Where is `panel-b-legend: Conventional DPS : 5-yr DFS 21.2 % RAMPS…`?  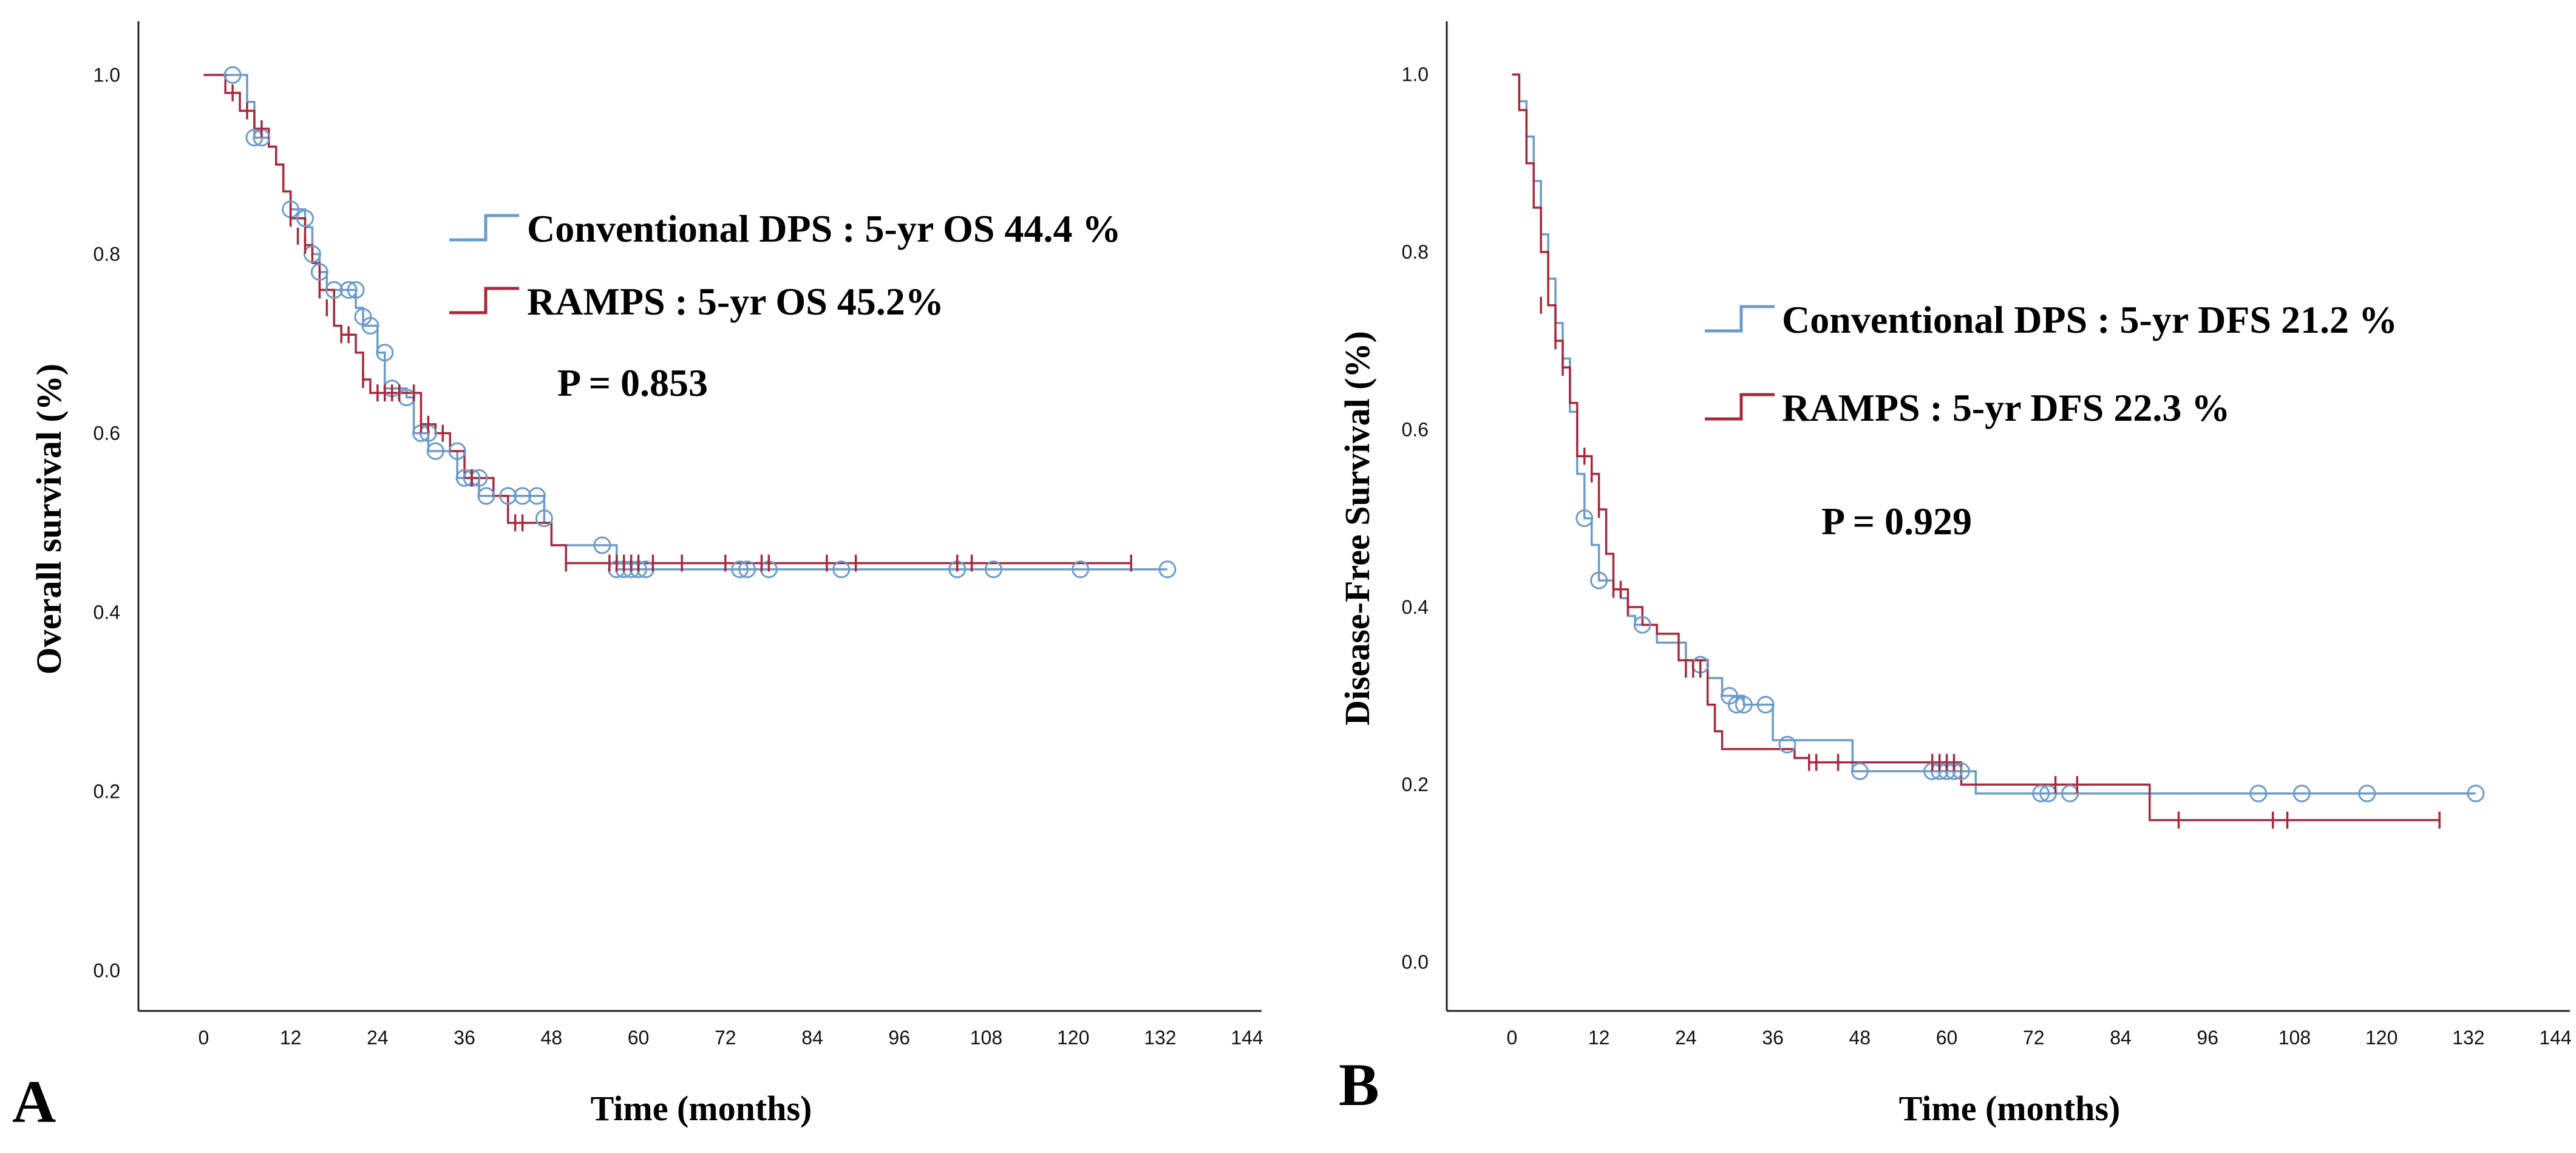 panel-b-legend: Conventional DPS : 5-yr DFS 21.2 % RAMPS… is located at coordinates (2051, 363).